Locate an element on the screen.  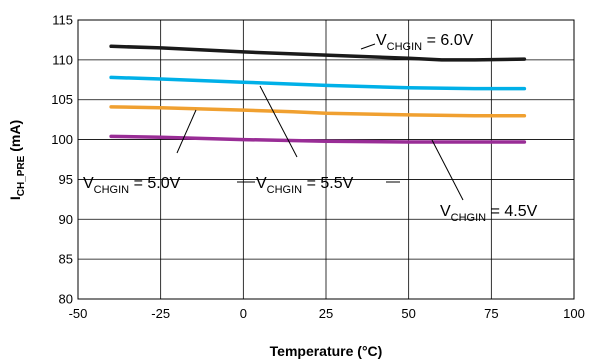
y-tick-label: 100 is located at coordinates (62, 139).